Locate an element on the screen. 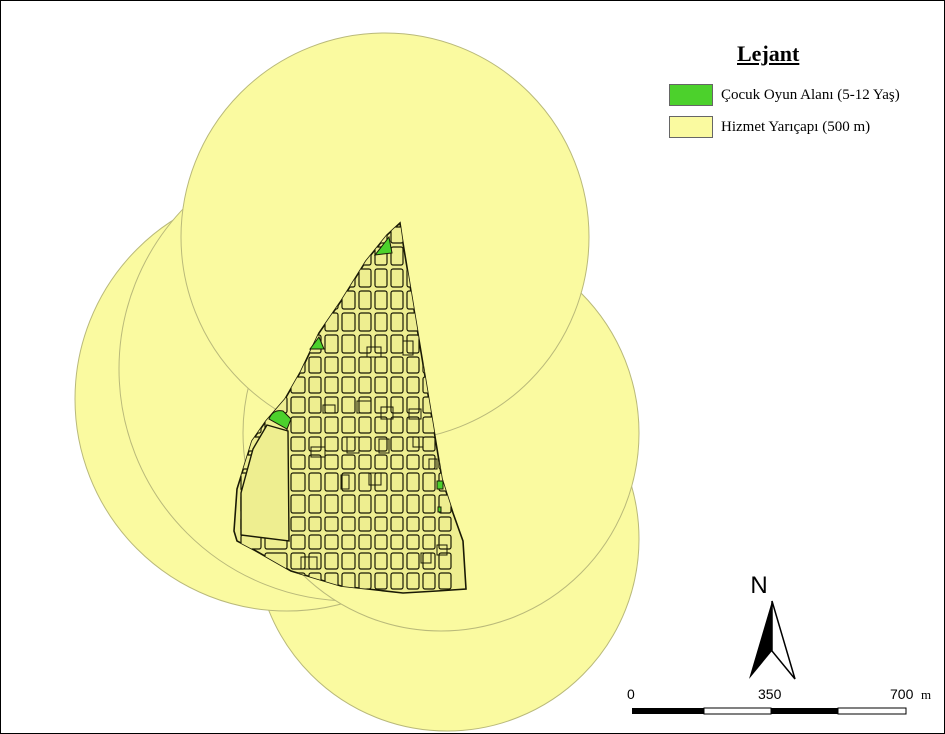  scale-unit: m is located at coordinates (926, 694).